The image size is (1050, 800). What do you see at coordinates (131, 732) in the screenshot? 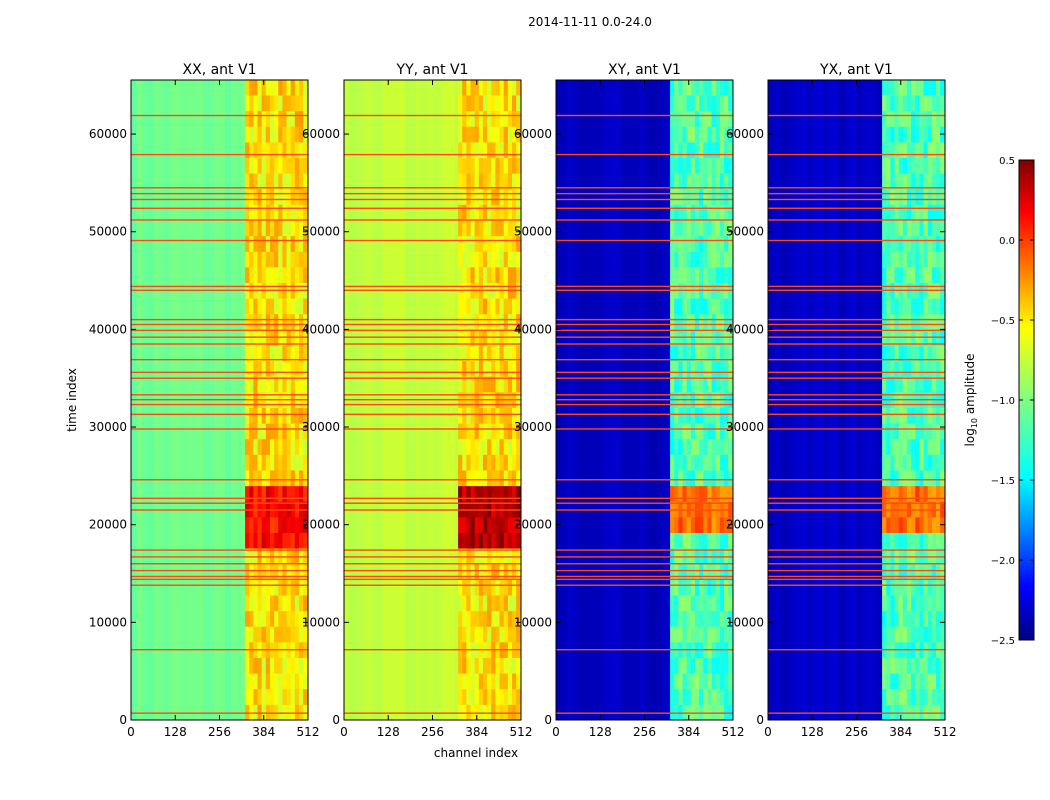
I see `x-tick-label: 0` at bounding box center [131, 732].